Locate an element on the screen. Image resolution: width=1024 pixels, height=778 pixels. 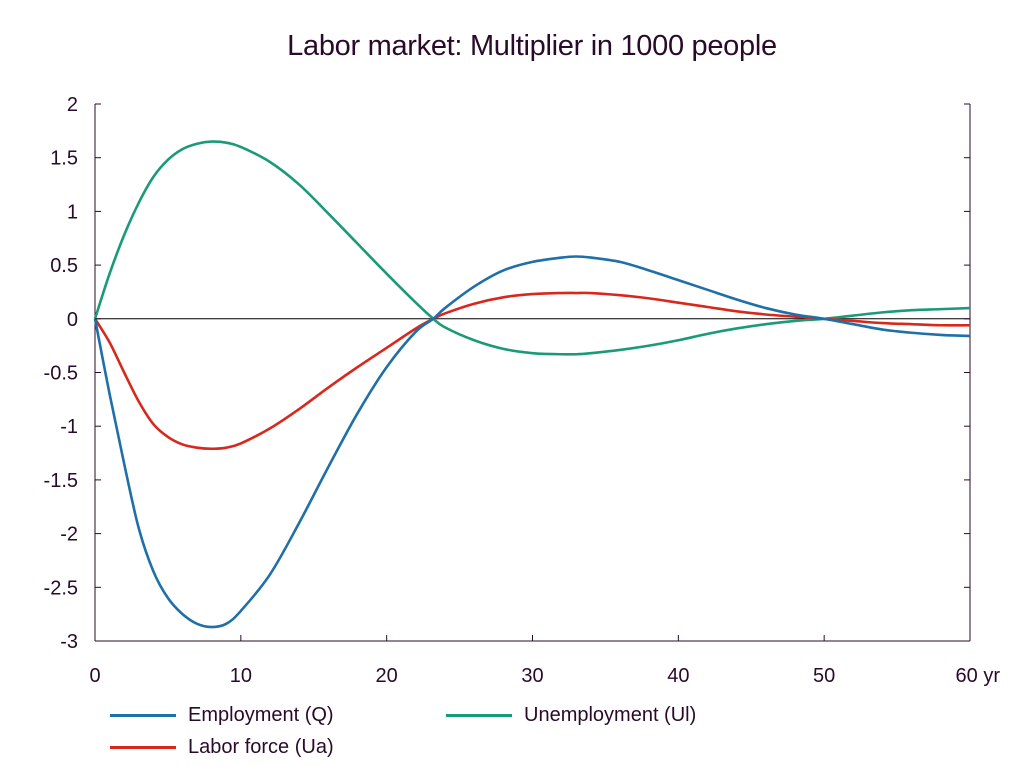
x-tick-label: 10 is located at coordinates (241, 676).